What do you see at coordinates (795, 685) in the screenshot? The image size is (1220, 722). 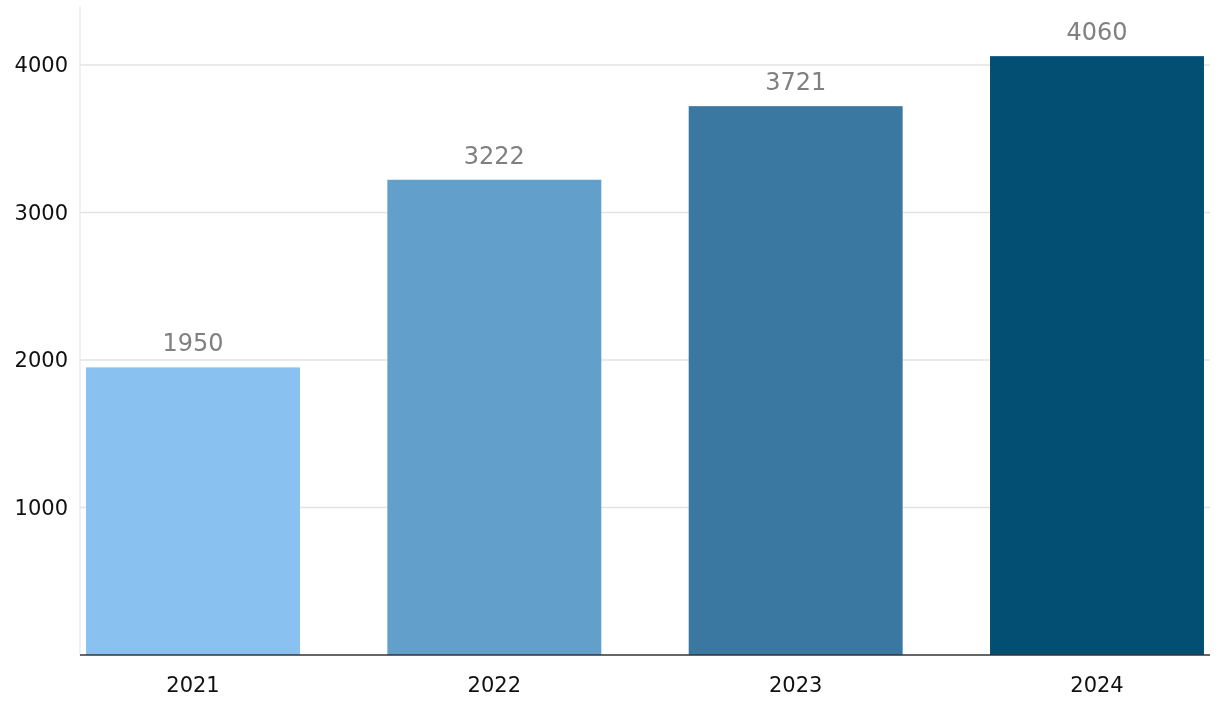 I see `x-tick-label: 2023` at bounding box center [795, 685].